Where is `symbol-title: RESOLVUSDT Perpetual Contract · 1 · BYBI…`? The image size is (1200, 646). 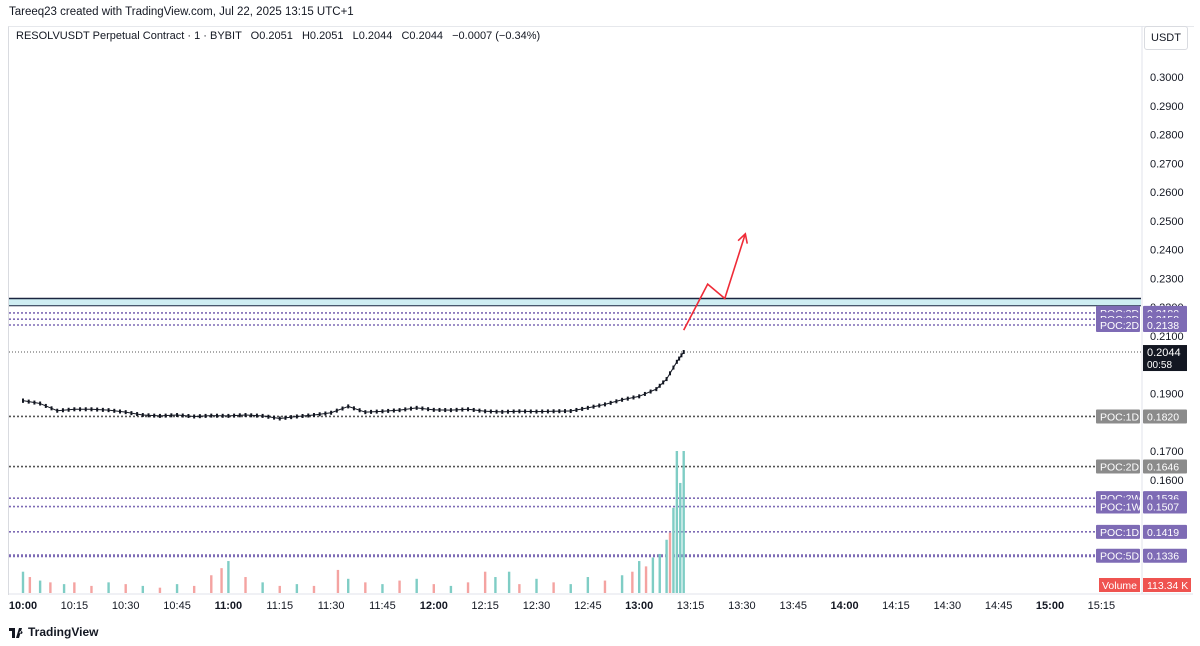 symbol-title: RESOLVUSDT Perpetual Contract · 1 · BYBI… is located at coordinates (129, 36).